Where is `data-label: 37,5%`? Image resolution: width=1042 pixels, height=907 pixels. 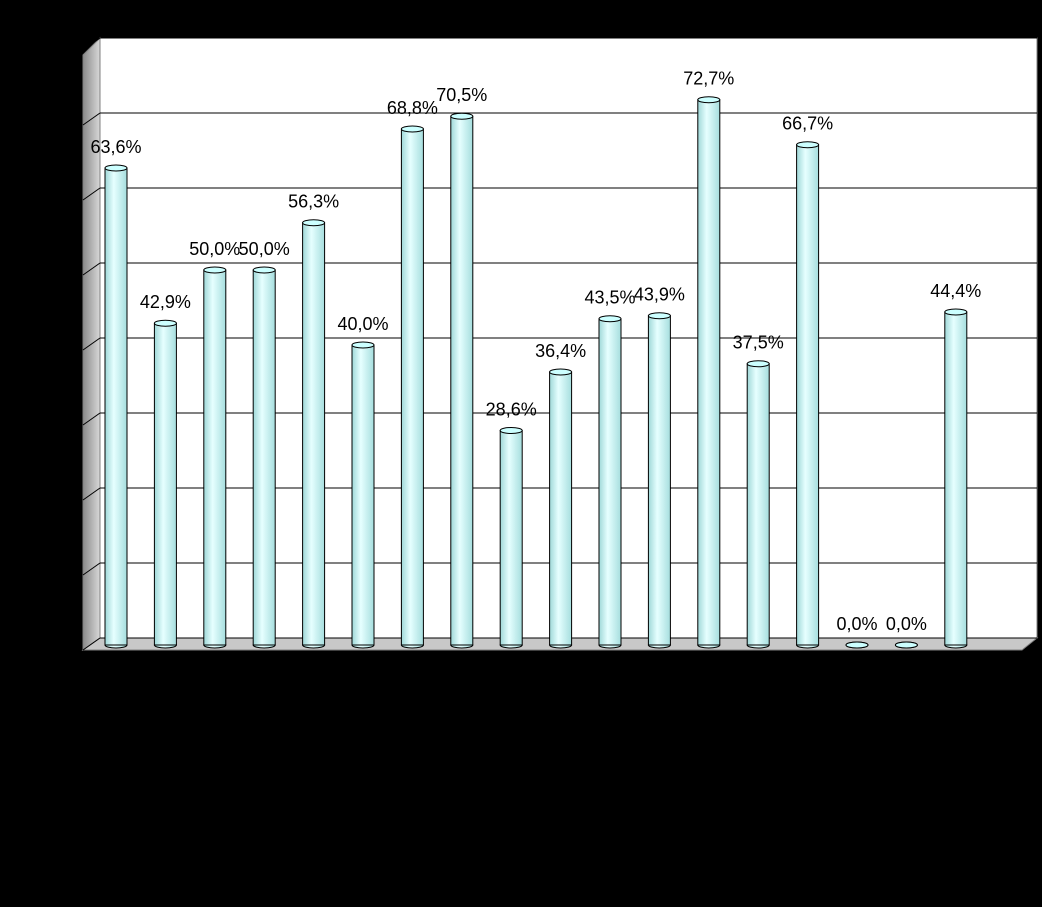
data-label: 37,5% is located at coordinates (758, 343).